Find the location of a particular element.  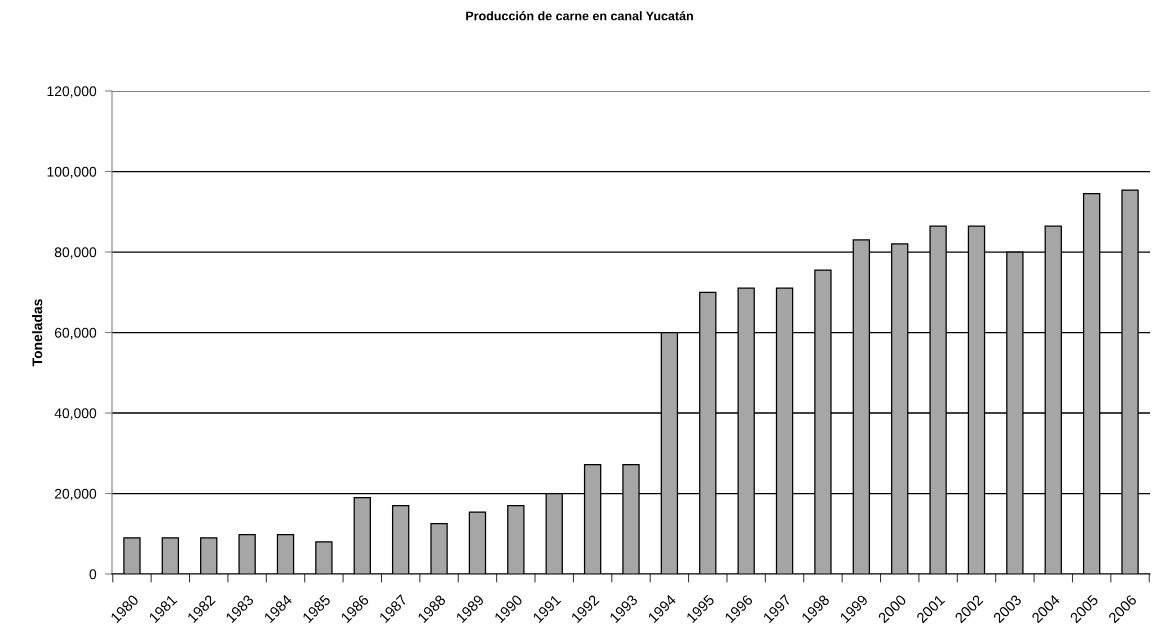

chart-title: Producción de carne en canal Yucatán is located at coordinates (579, 16).